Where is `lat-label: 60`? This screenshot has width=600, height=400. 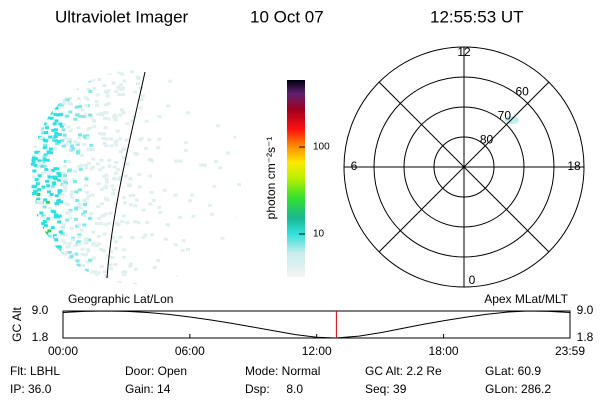 lat-label: 60 is located at coordinates (522, 91).